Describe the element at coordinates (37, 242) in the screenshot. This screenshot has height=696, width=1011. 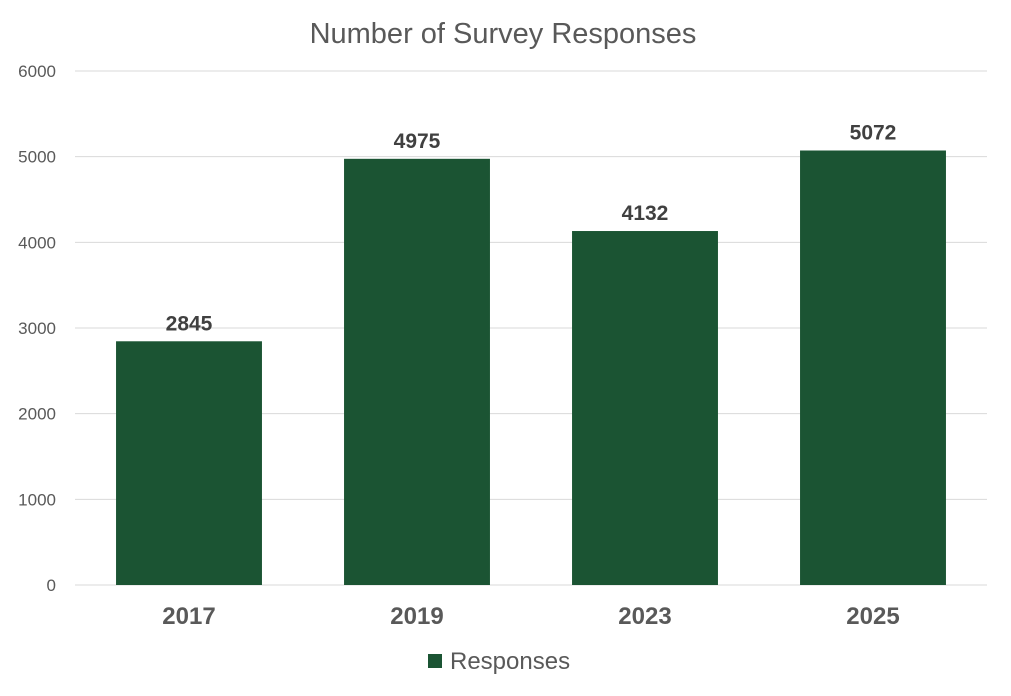
I see `y-tick-label-4000: 4000` at that location.